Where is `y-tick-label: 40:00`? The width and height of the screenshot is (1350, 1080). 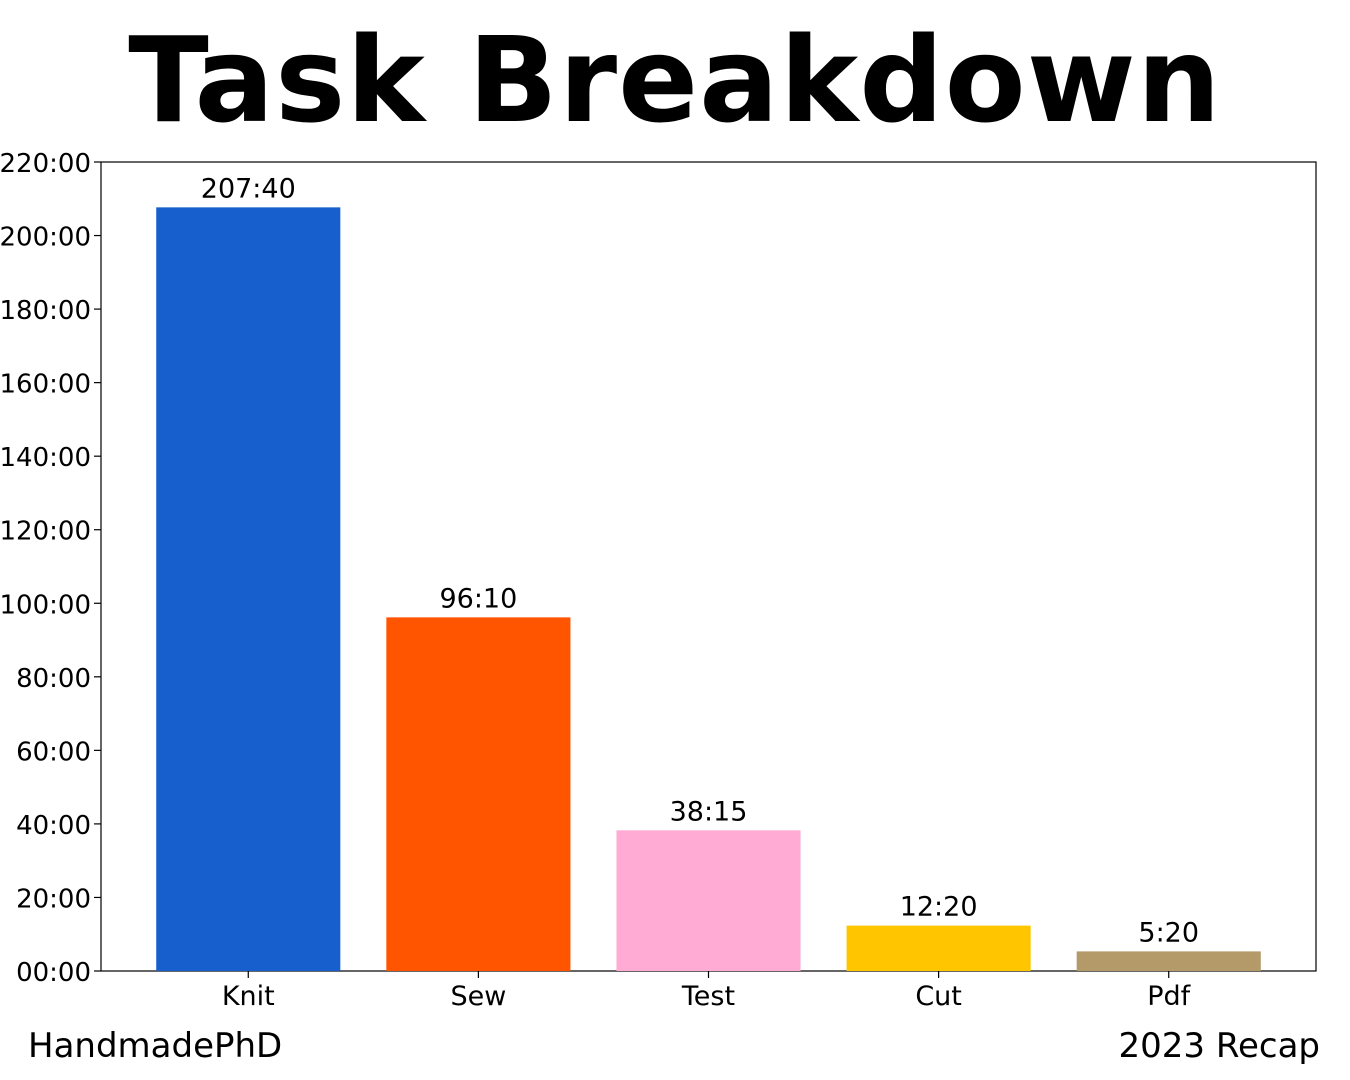 y-tick-label: 40:00 is located at coordinates (53, 826).